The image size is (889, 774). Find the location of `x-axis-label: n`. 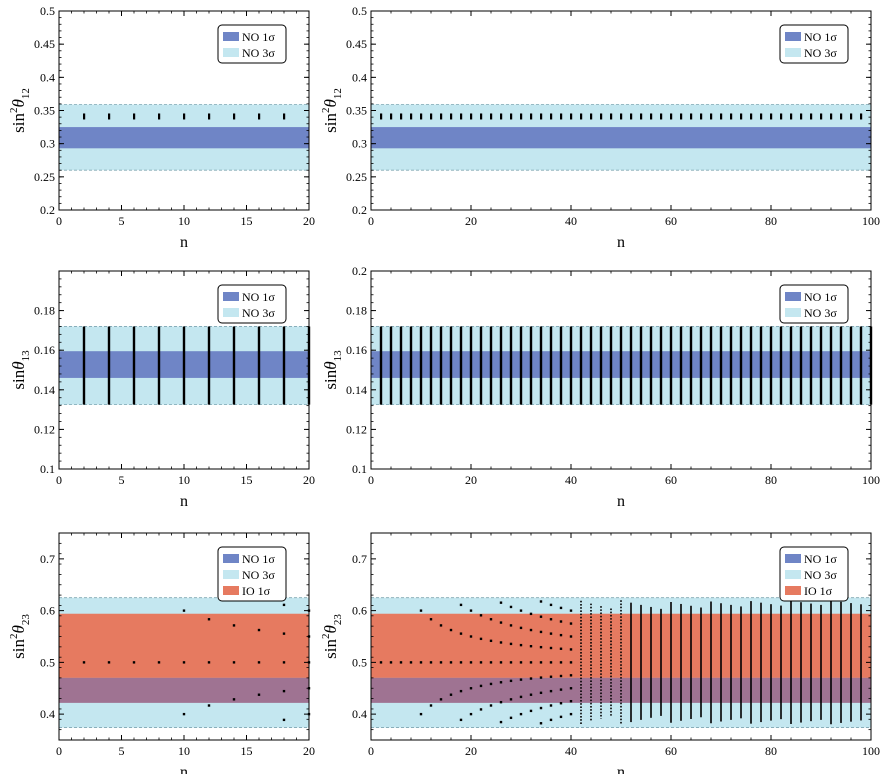

x-axis-label: n is located at coordinates (621, 769).